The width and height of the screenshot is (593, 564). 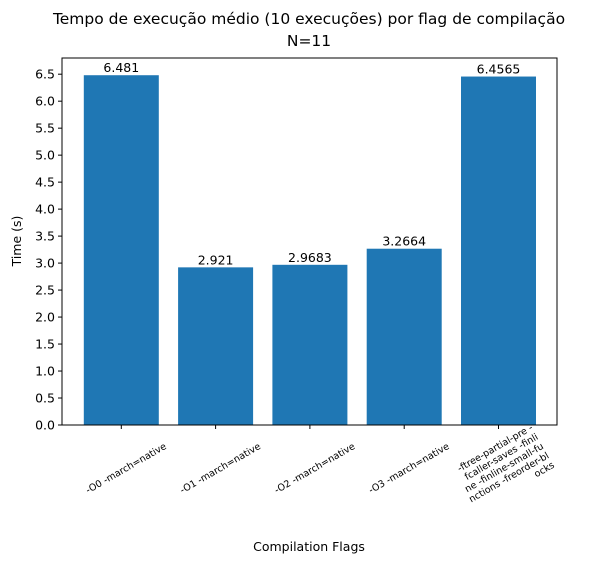 I want to click on bar-value-label: 2.9683, so click(x=310, y=257).